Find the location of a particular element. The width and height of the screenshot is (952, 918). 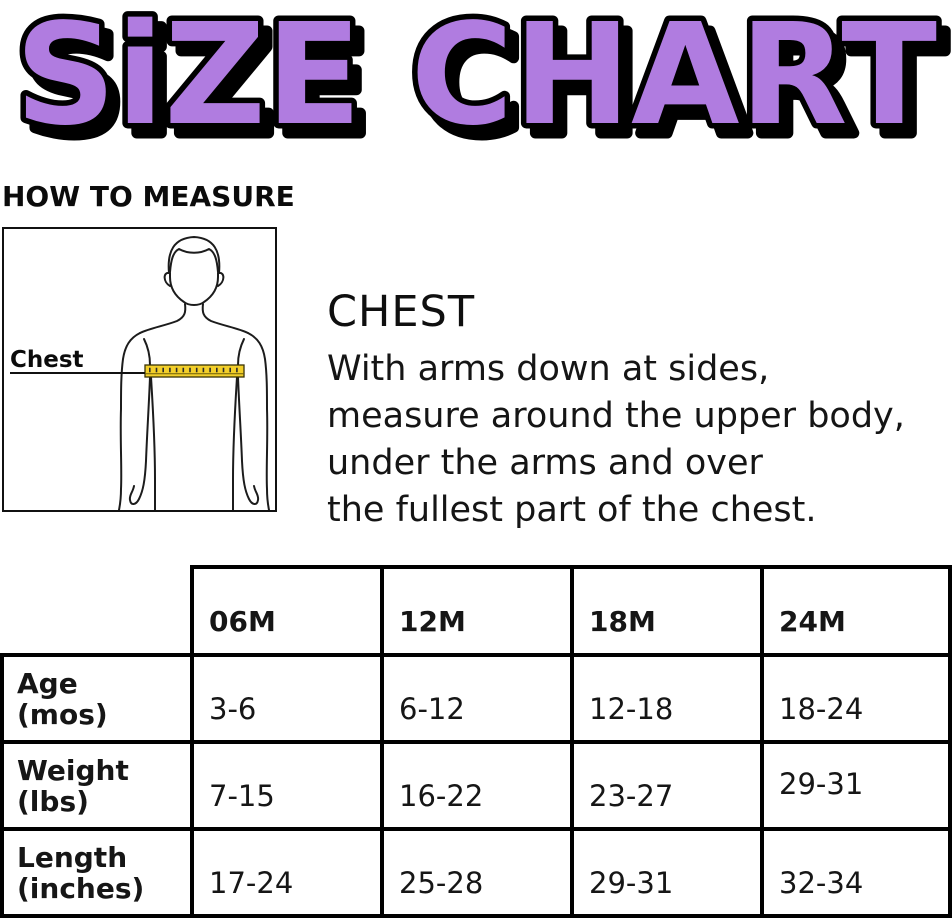

figure-right-arm-inner is located at coordinates (248, 440).